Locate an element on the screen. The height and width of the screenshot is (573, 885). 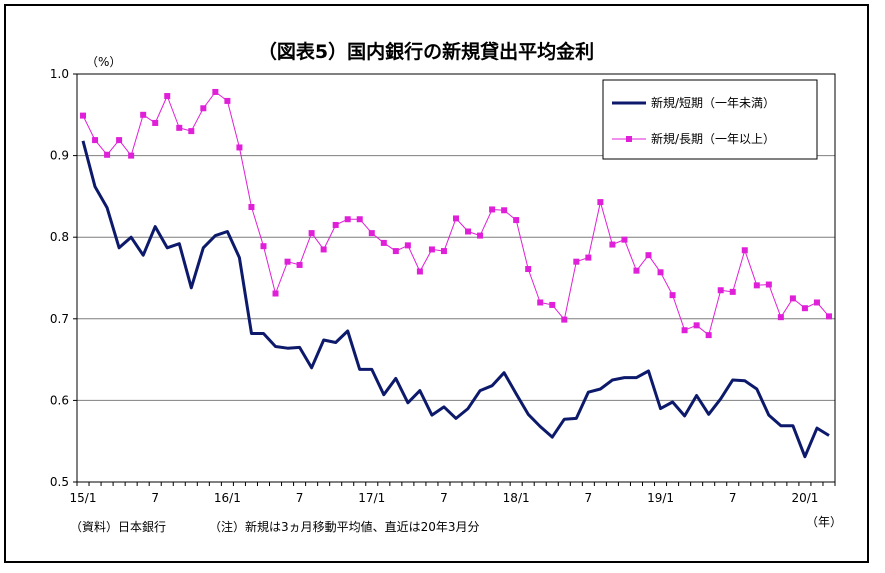
x-tick-label: 16/1 is located at coordinates (227, 498).